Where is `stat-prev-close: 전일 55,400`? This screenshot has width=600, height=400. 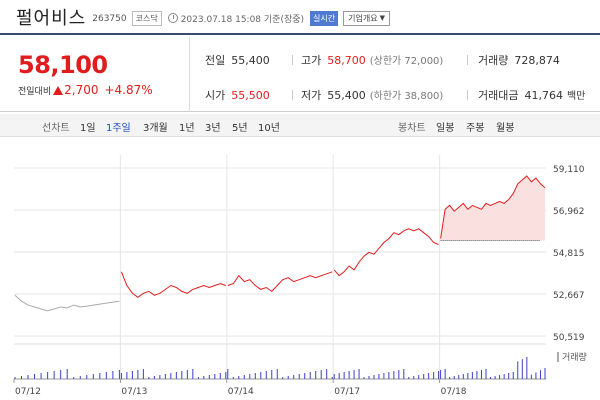 stat-prev-close: 전일 55,400 is located at coordinates (237, 60).